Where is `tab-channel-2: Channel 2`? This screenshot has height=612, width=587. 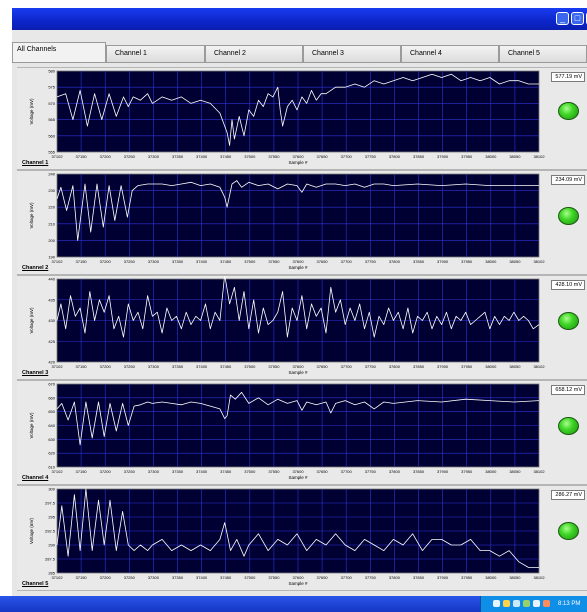
tab-channel-2: Channel 2 is located at coordinates (254, 53).